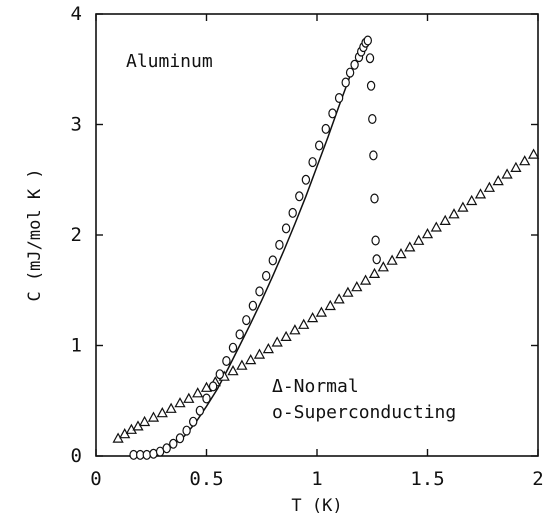 This screenshot has height=518, width=543. Describe the element at coordinates (537, 479) in the screenshot. I see `x-tick-label: 2` at that location.